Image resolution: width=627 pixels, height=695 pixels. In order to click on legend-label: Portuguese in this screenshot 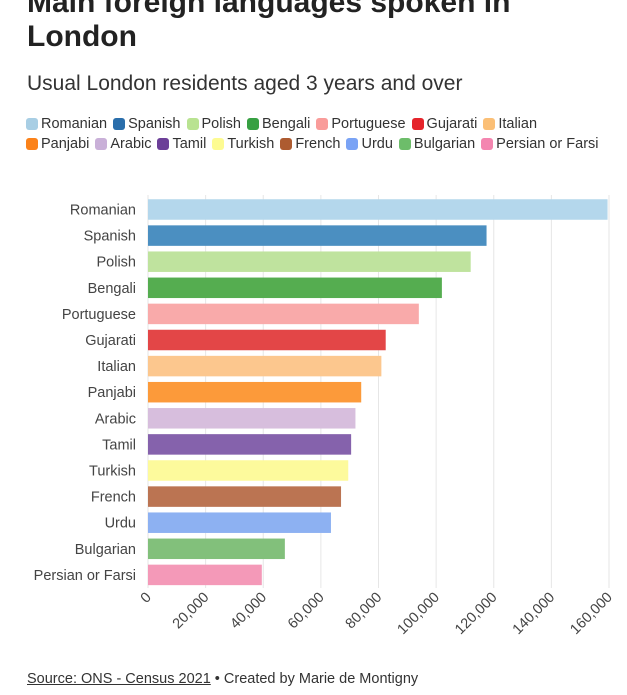, I will do `click(368, 124)`.